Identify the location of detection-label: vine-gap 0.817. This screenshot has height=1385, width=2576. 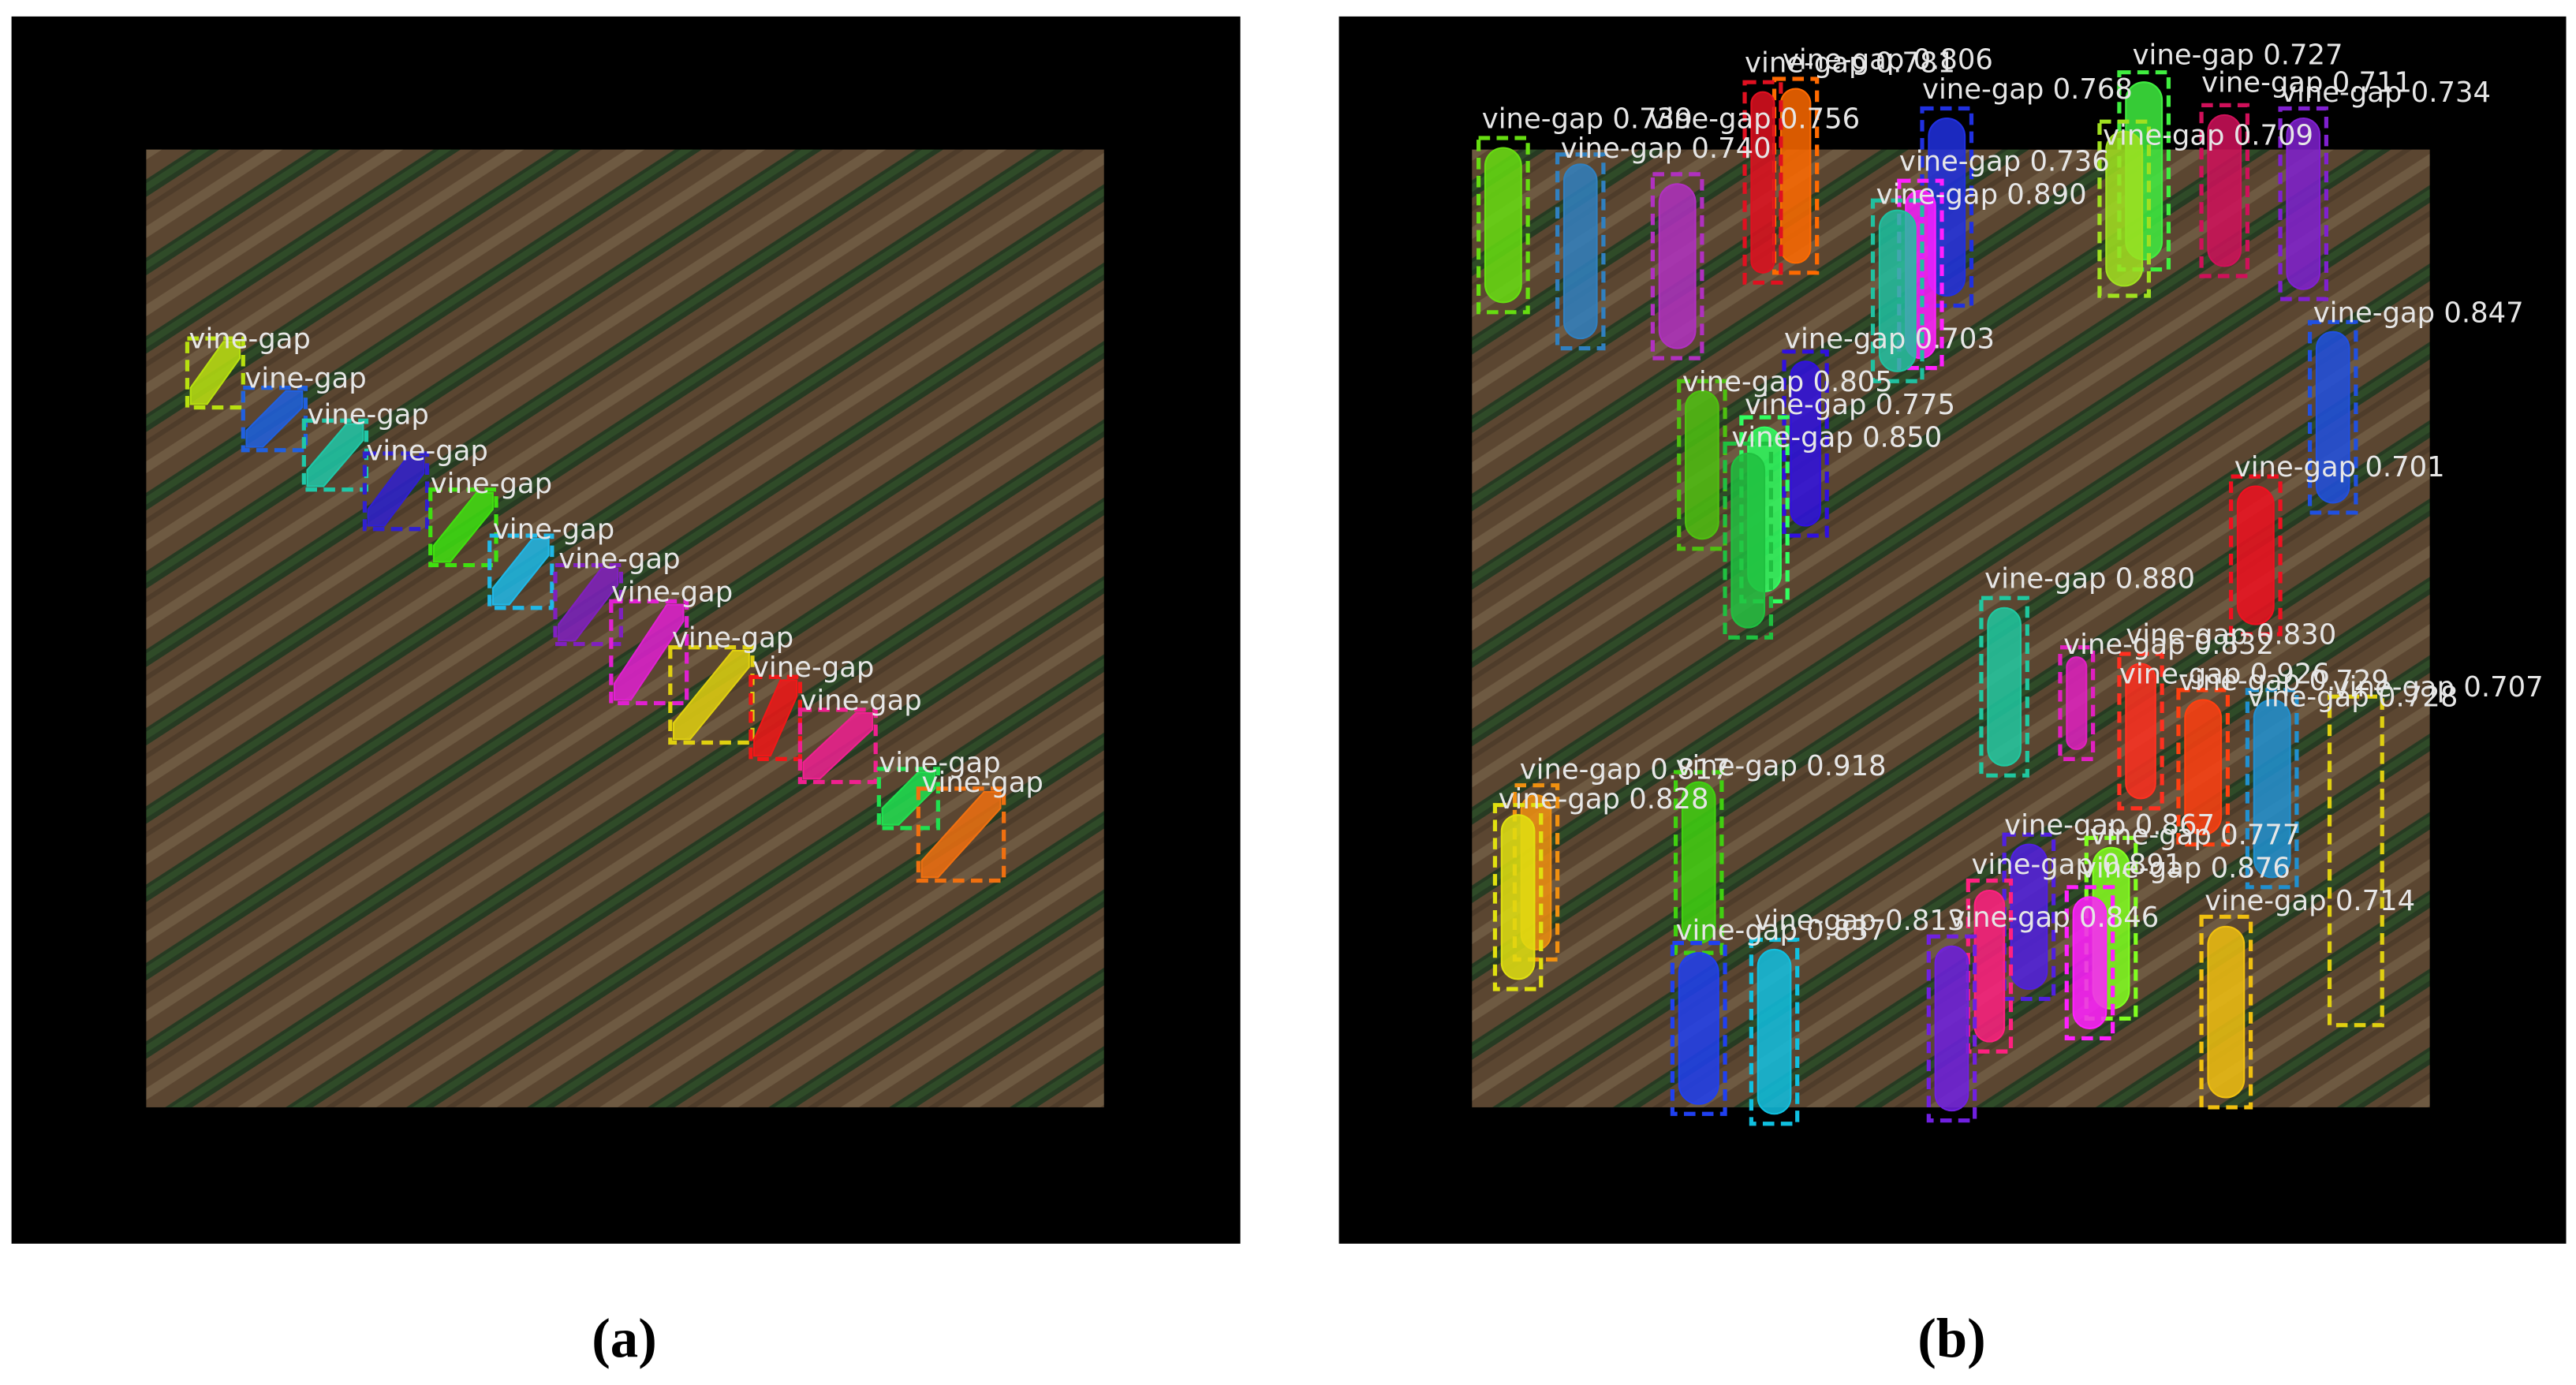
(1625, 769).